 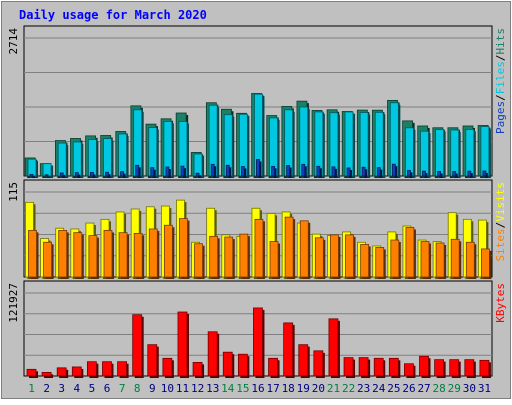 I want to click on bar-sites-day-7-face, so click(x=123, y=255).